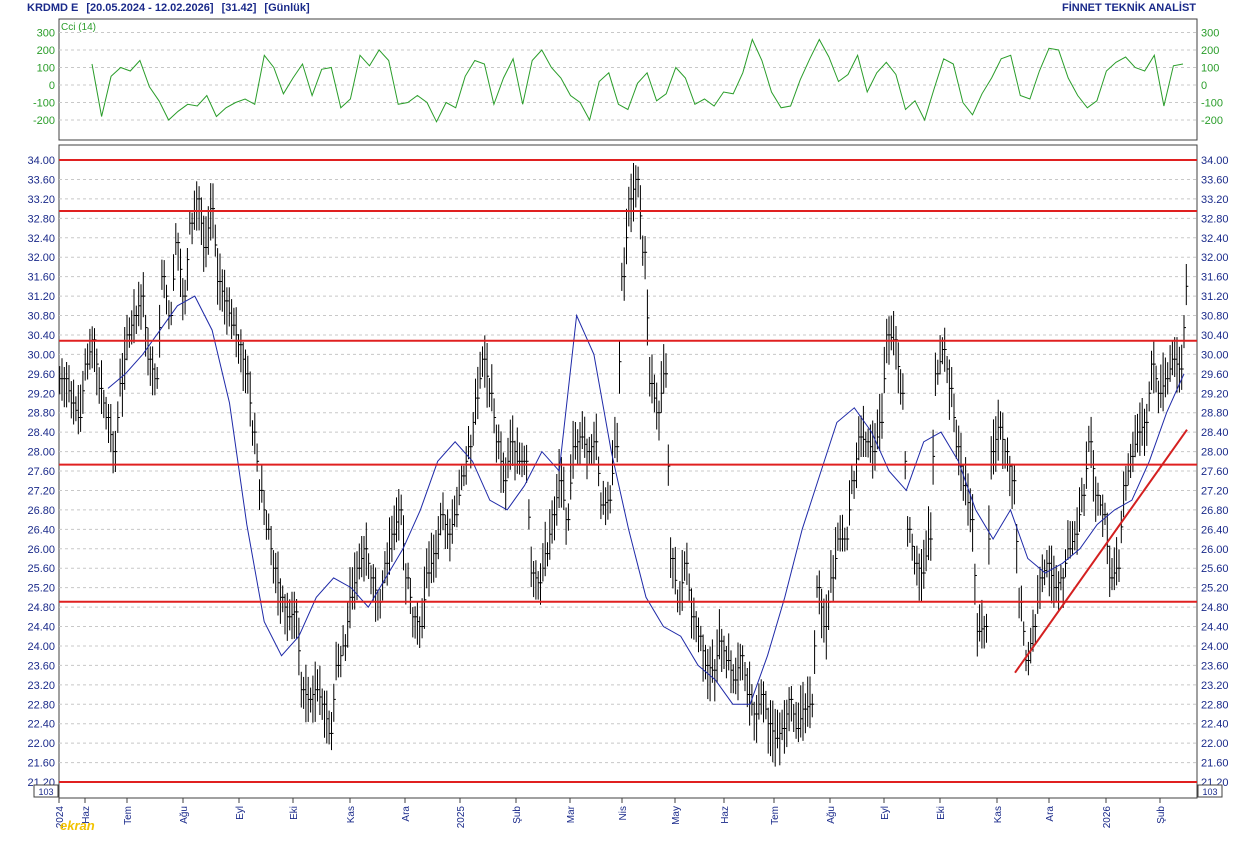 This screenshot has width=1251, height=841. What do you see at coordinates (1107, 817) in the screenshot?
I see `x-tick-label: 2026` at bounding box center [1107, 817].